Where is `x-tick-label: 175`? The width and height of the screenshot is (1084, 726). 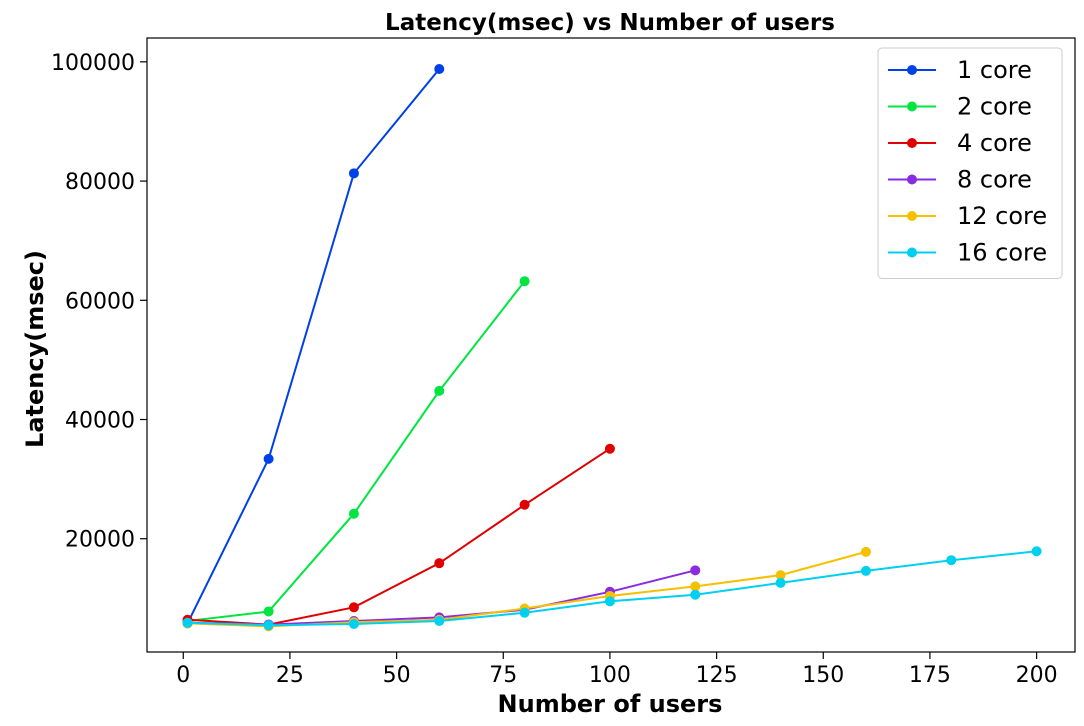
x-tick-label: 175 is located at coordinates (930, 675).